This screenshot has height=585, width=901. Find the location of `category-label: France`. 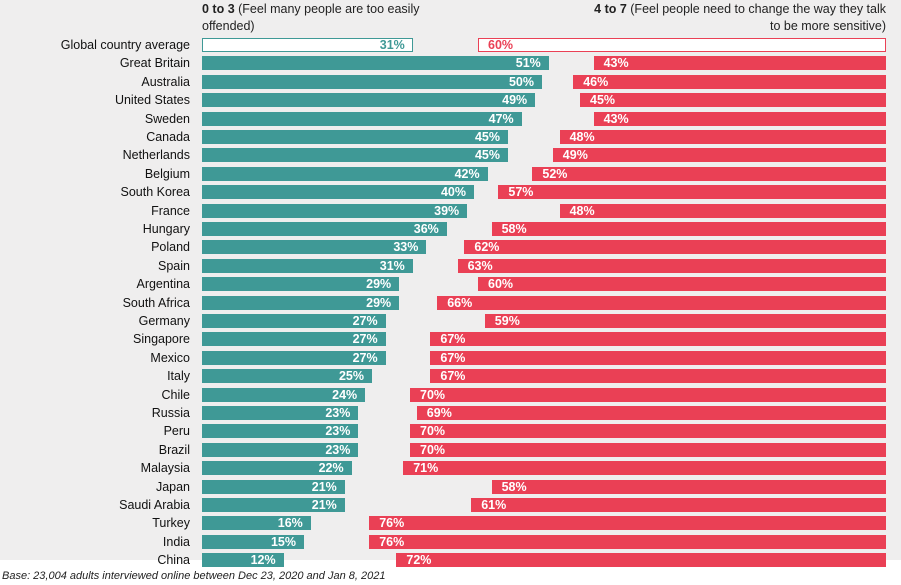

category-label: France is located at coordinates (170, 211).